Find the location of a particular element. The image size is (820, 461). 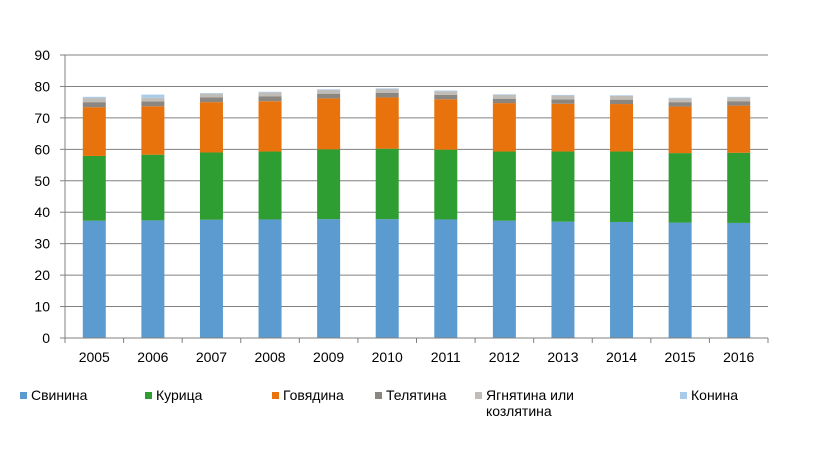

x-tick-label: 2005 is located at coordinates (94, 357).